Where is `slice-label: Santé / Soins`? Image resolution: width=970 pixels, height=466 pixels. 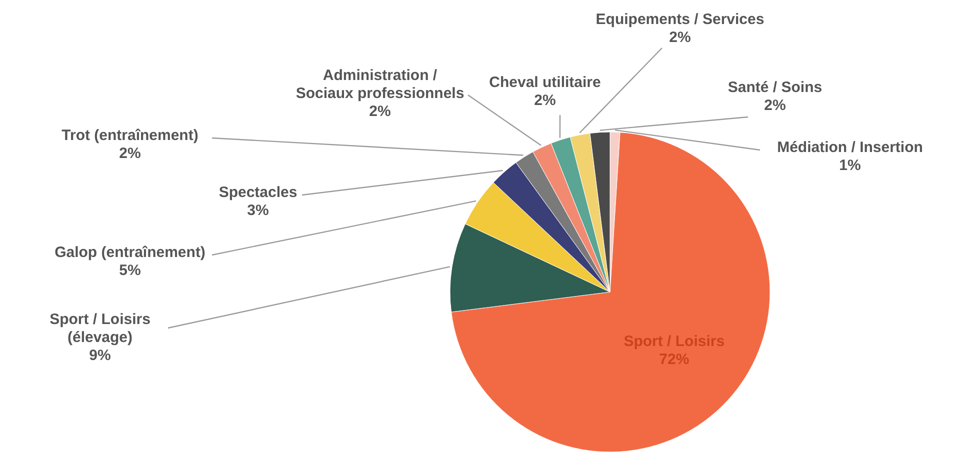 slice-label: Santé / Soins is located at coordinates (775, 87).